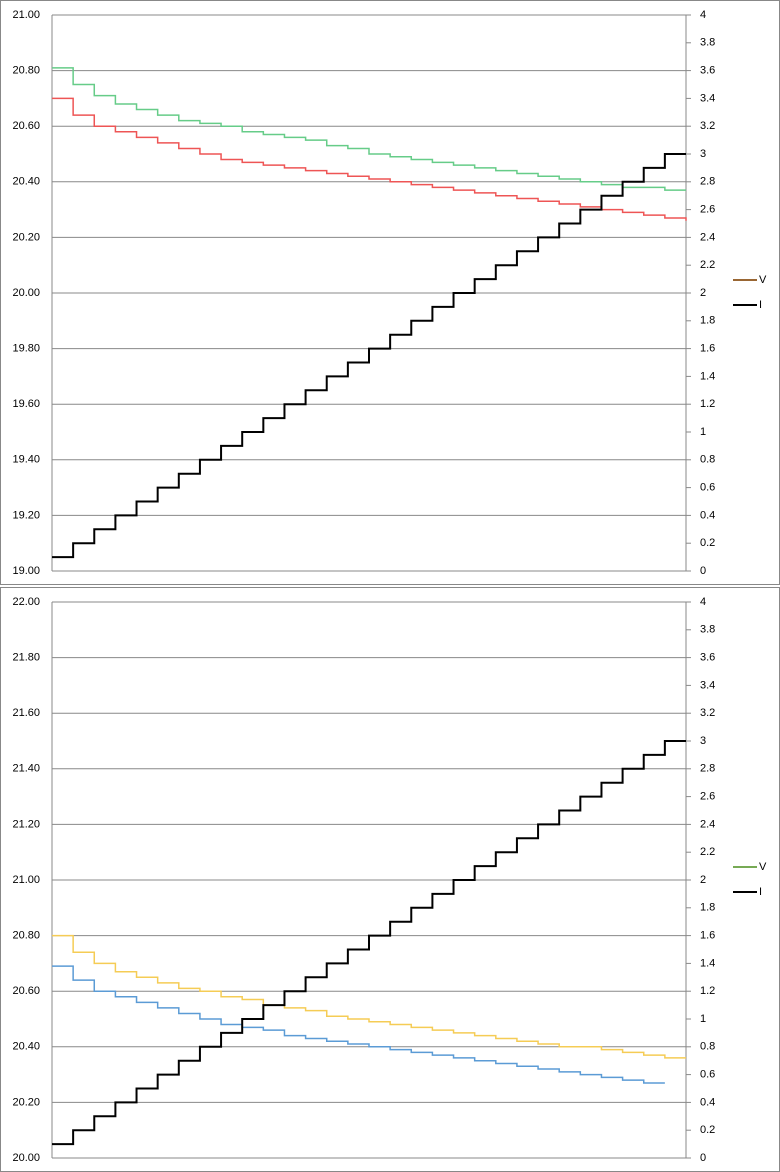 This screenshot has width=780, height=1172. Describe the element at coordinates (26, 404) in the screenshot. I see `y-tick-label: 19.60` at that location.